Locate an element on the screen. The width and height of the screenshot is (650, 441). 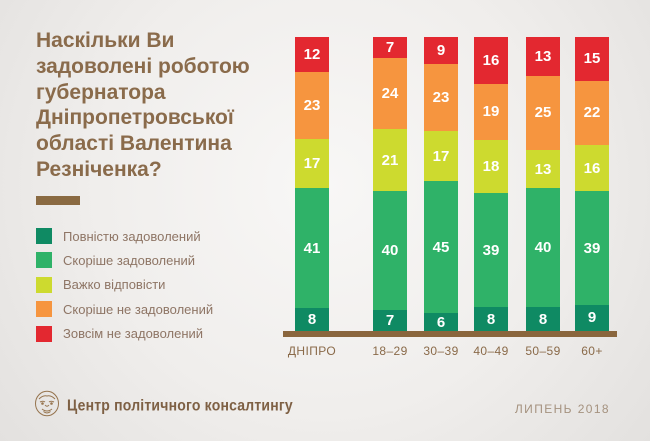
bar-value-label: 19 is located at coordinates (491, 112).